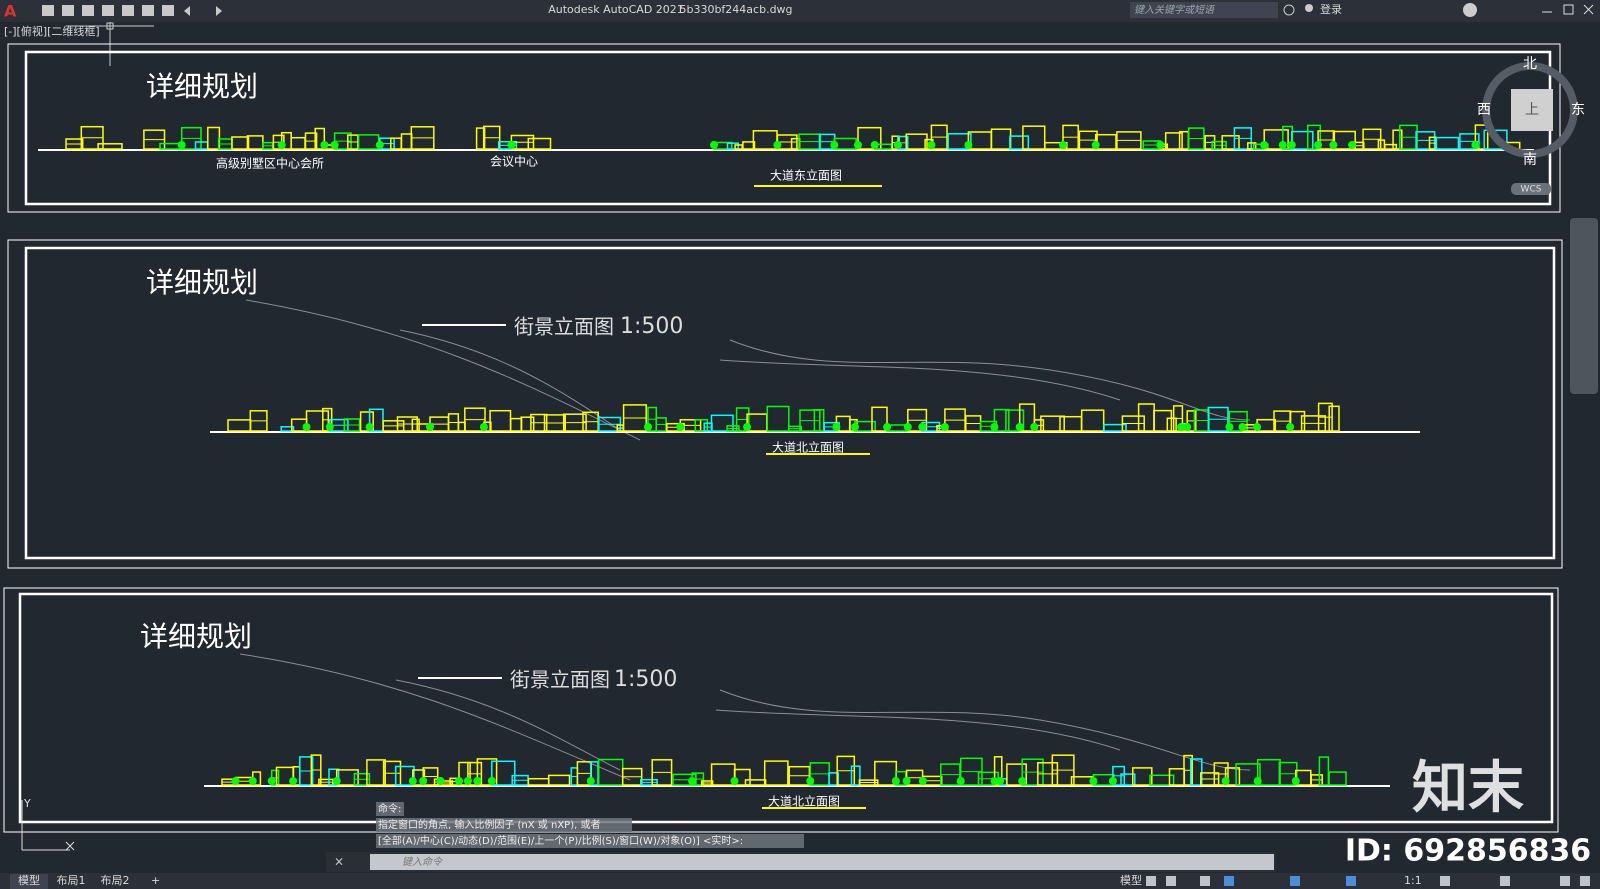 The height and width of the screenshot is (889, 1600). I want to click on workspace-button, so click(1505, 881).